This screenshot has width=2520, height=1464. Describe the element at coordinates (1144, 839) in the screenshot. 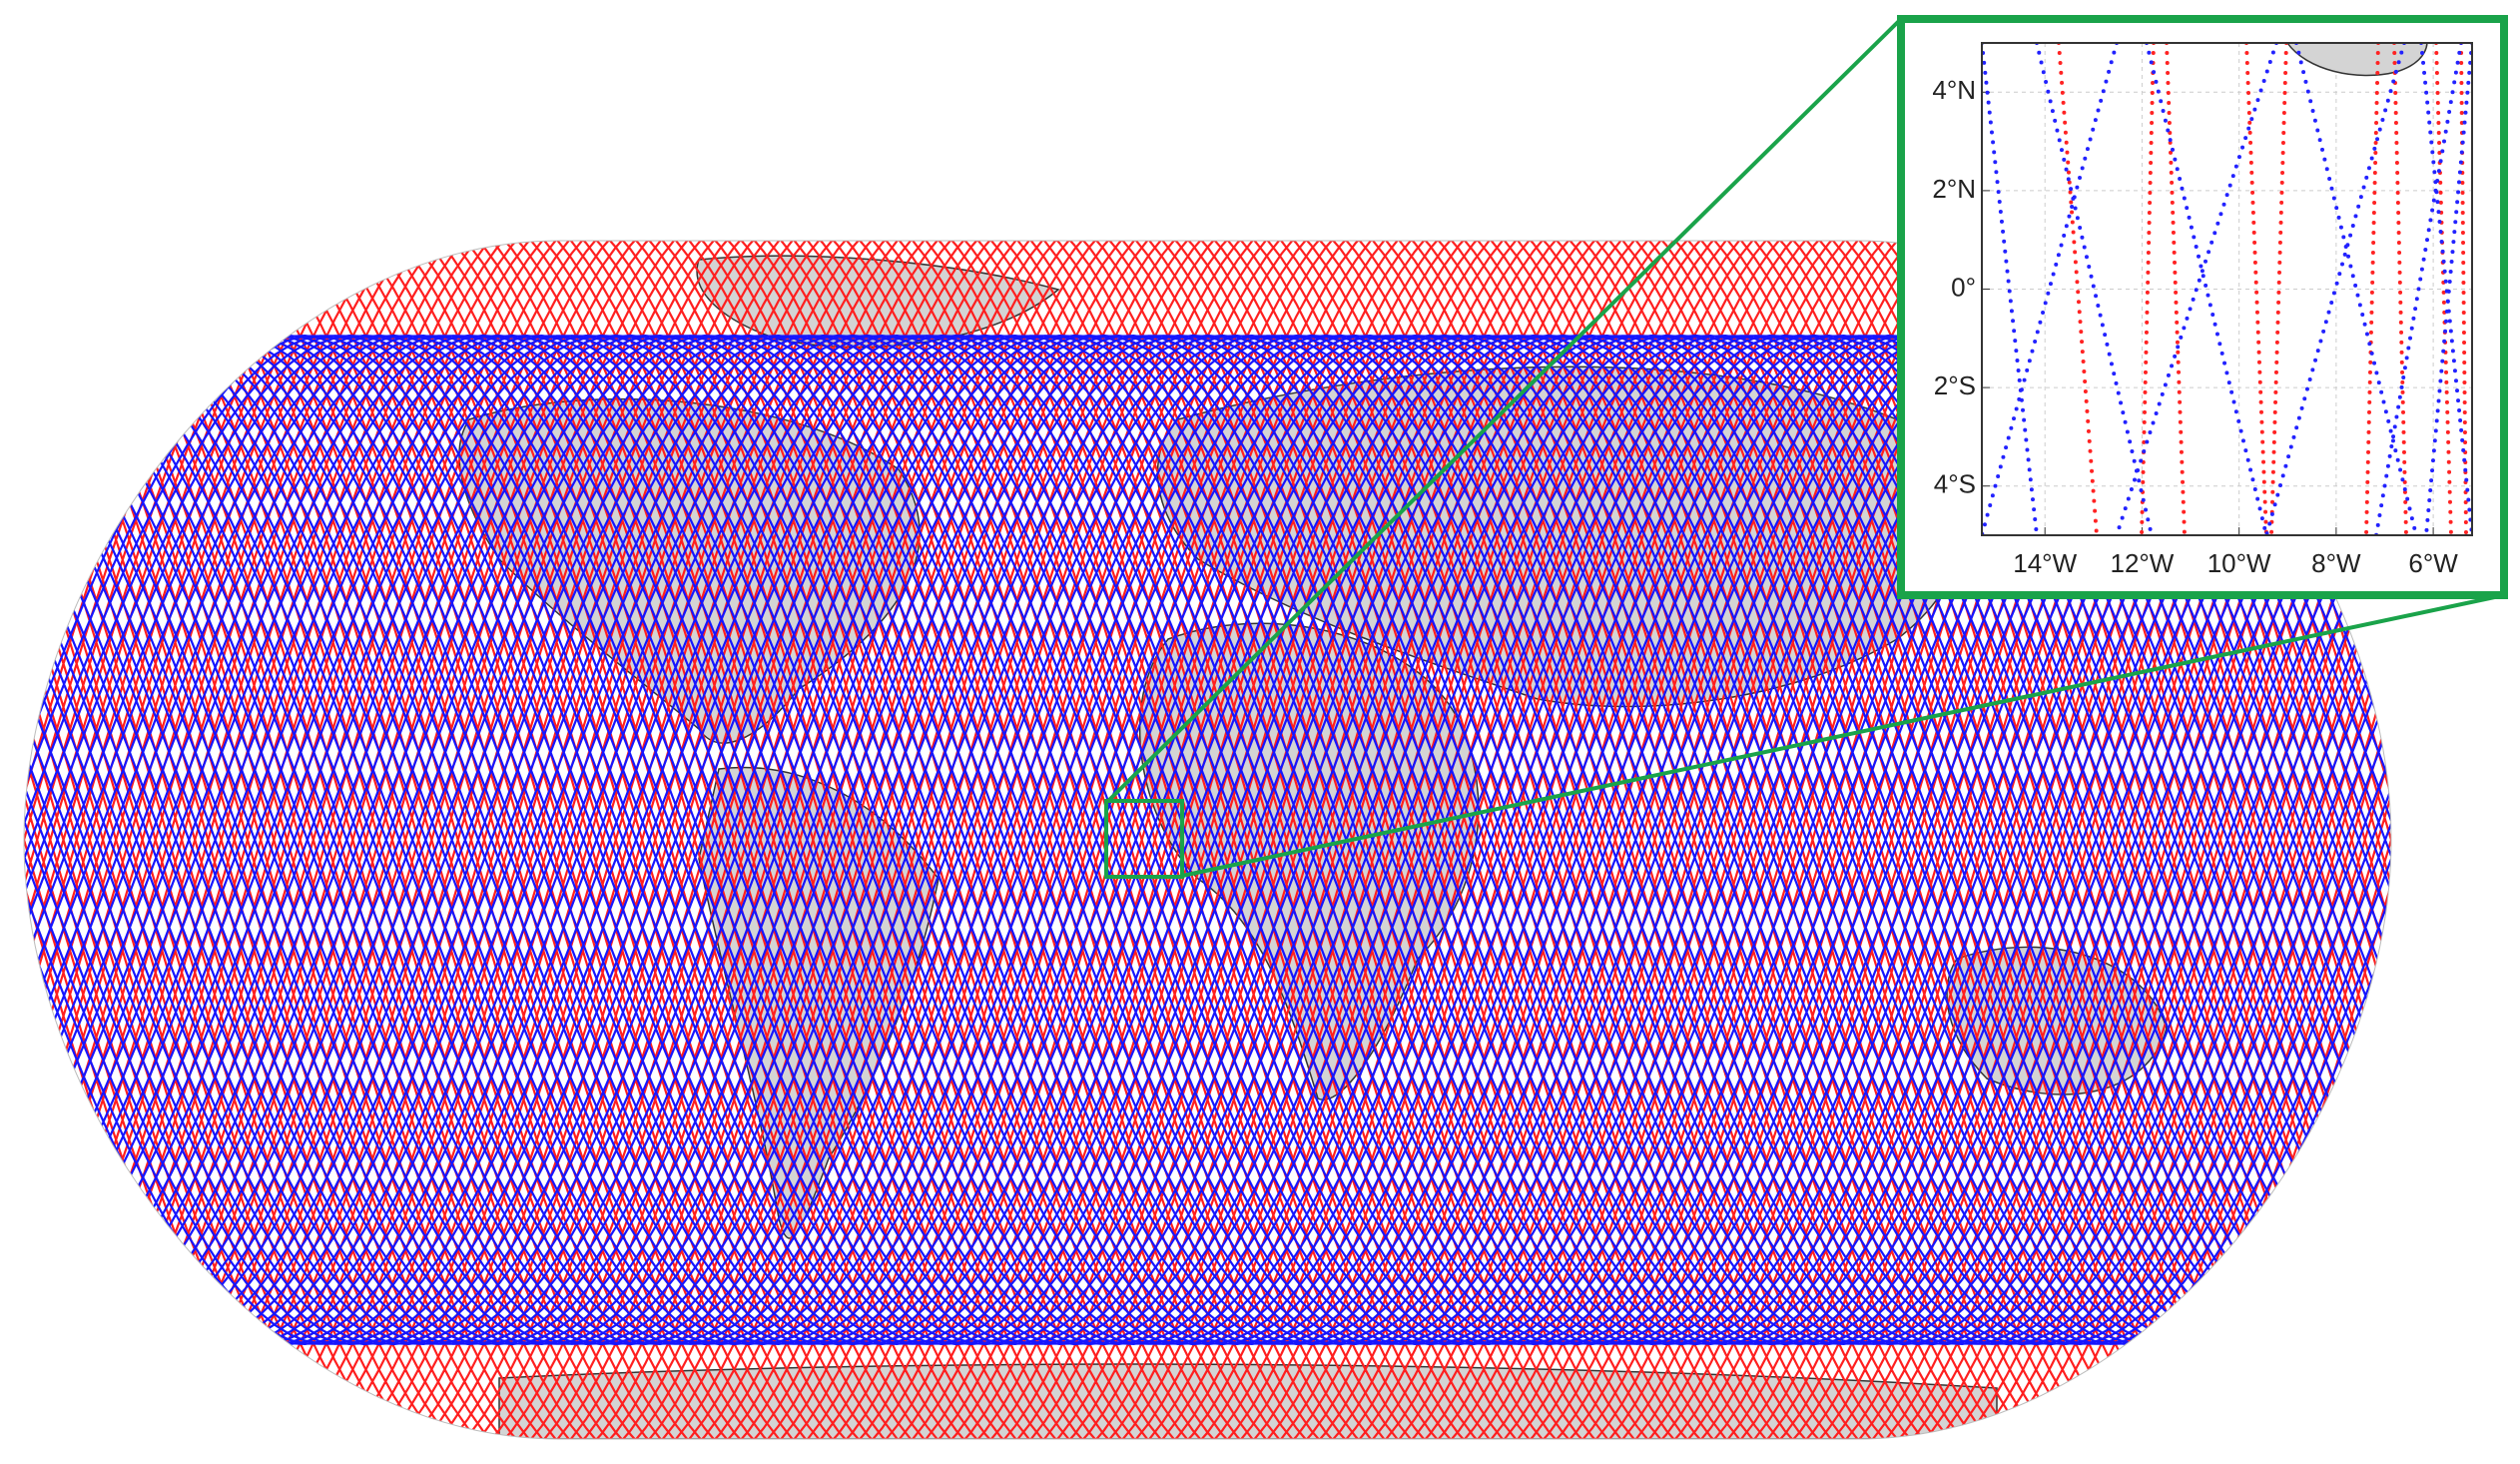

I see `zoom-box` at that location.